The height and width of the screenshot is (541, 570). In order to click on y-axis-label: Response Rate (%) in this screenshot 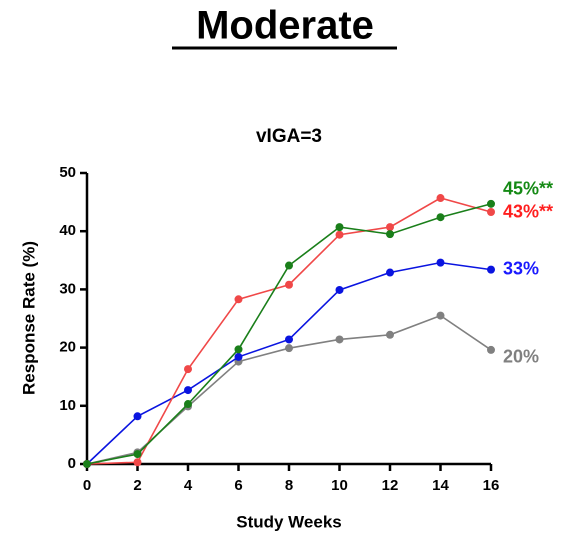, I will do `click(28, 318)`.